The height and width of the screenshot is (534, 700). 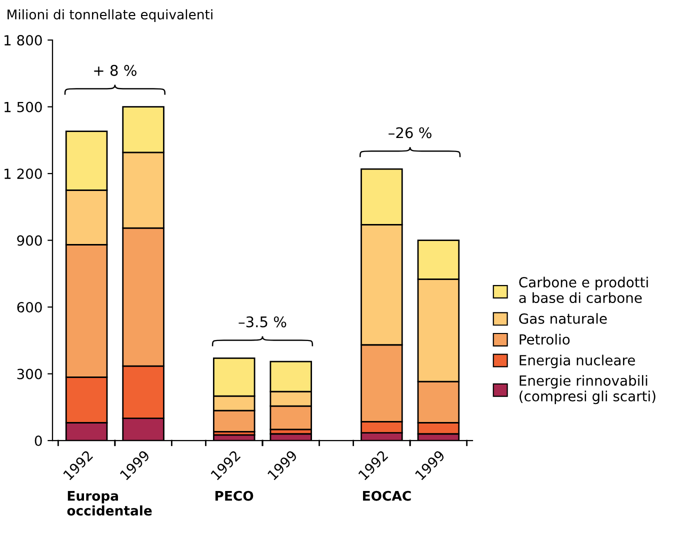 What do you see at coordinates (23, 40) in the screenshot?
I see `y-tick-label: 1 800` at bounding box center [23, 40].